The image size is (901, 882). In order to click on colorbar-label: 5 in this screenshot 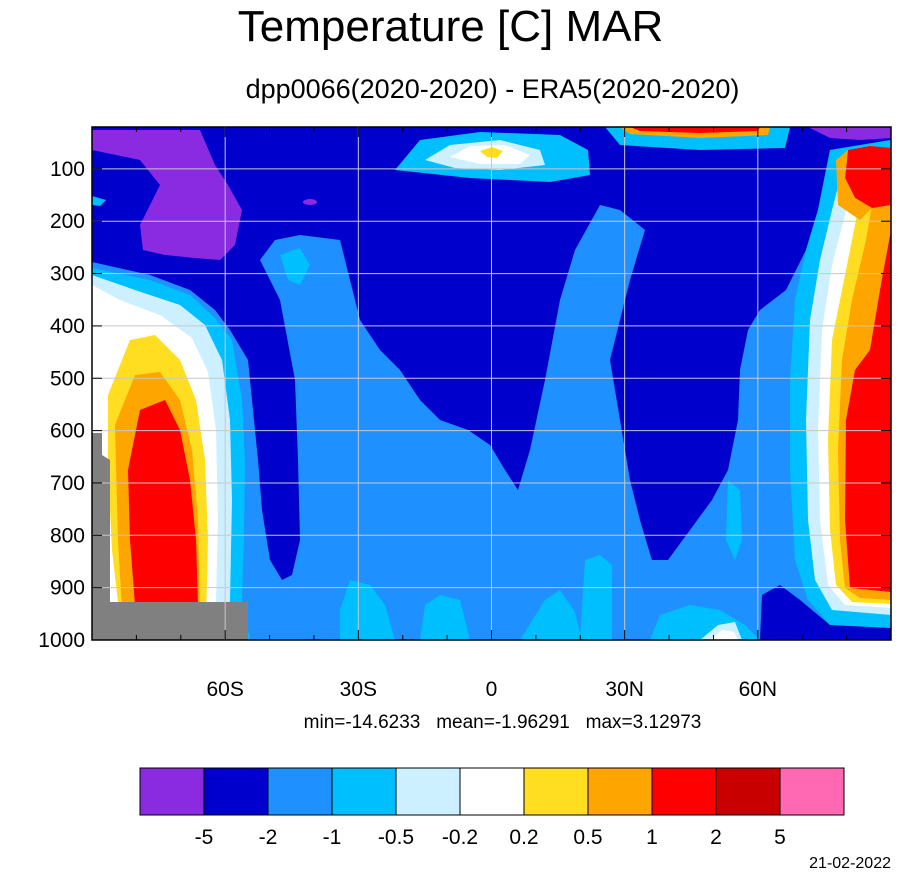, I will do `click(780, 837)`.